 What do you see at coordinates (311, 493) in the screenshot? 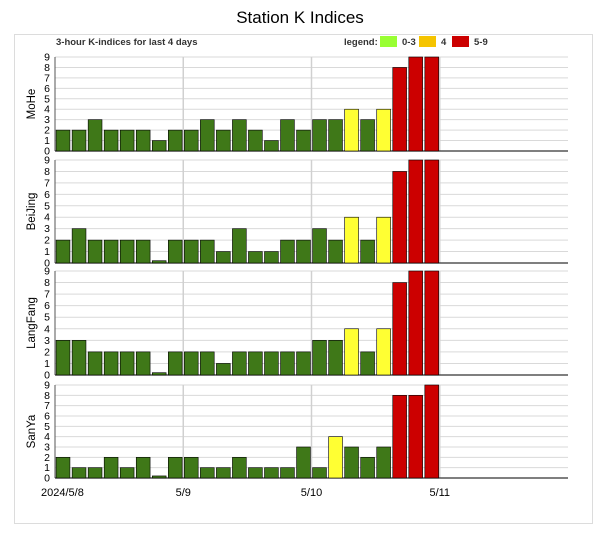
I see `x-tick-label: 5/10` at bounding box center [311, 493].